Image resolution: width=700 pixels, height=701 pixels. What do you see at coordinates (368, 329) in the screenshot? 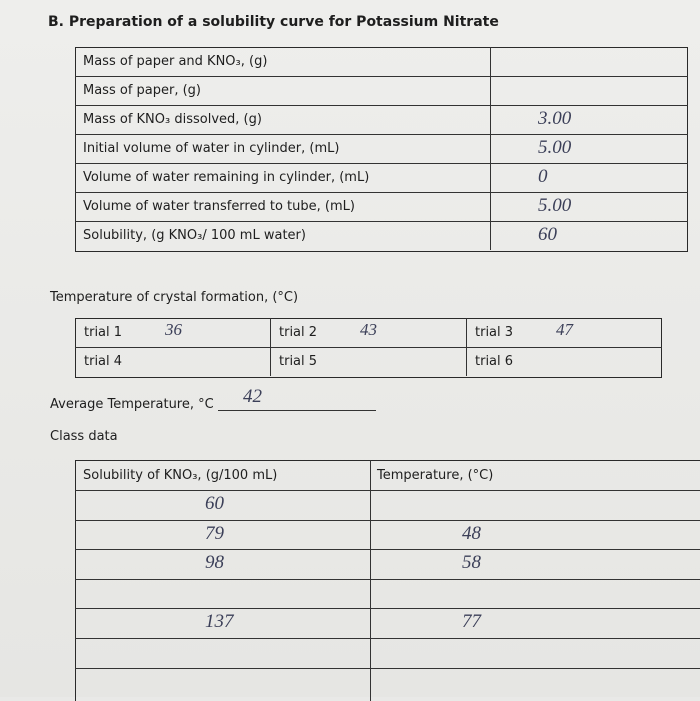
I see `trial-value: 43` at bounding box center [368, 329].